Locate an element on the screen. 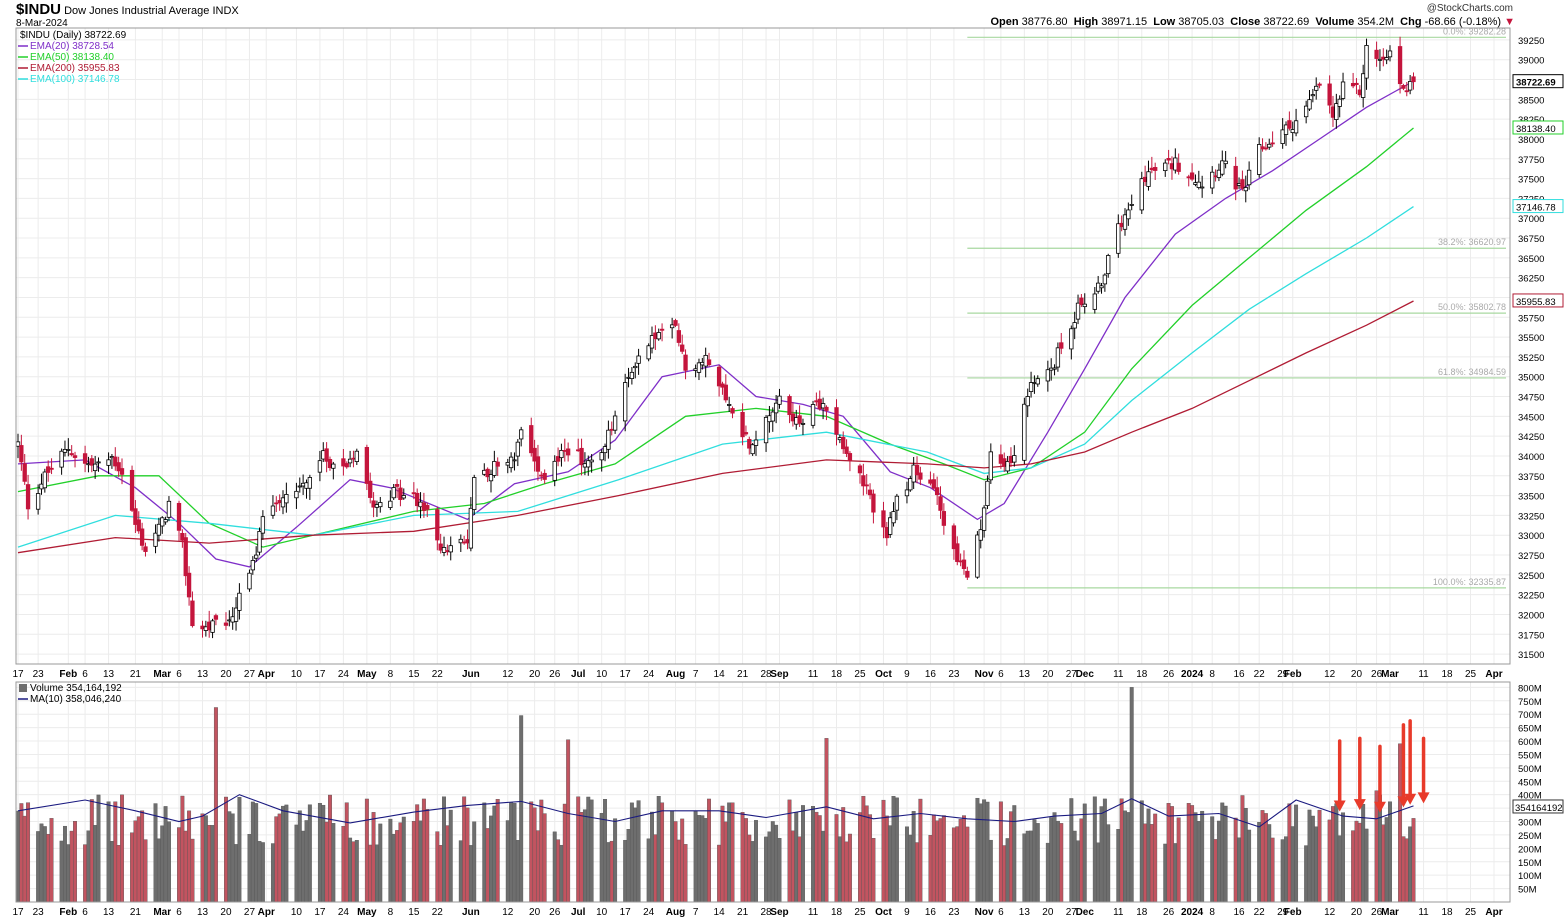 The image size is (1565, 919). volume-tick-label: 100M is located at coordinates (1530, 876).